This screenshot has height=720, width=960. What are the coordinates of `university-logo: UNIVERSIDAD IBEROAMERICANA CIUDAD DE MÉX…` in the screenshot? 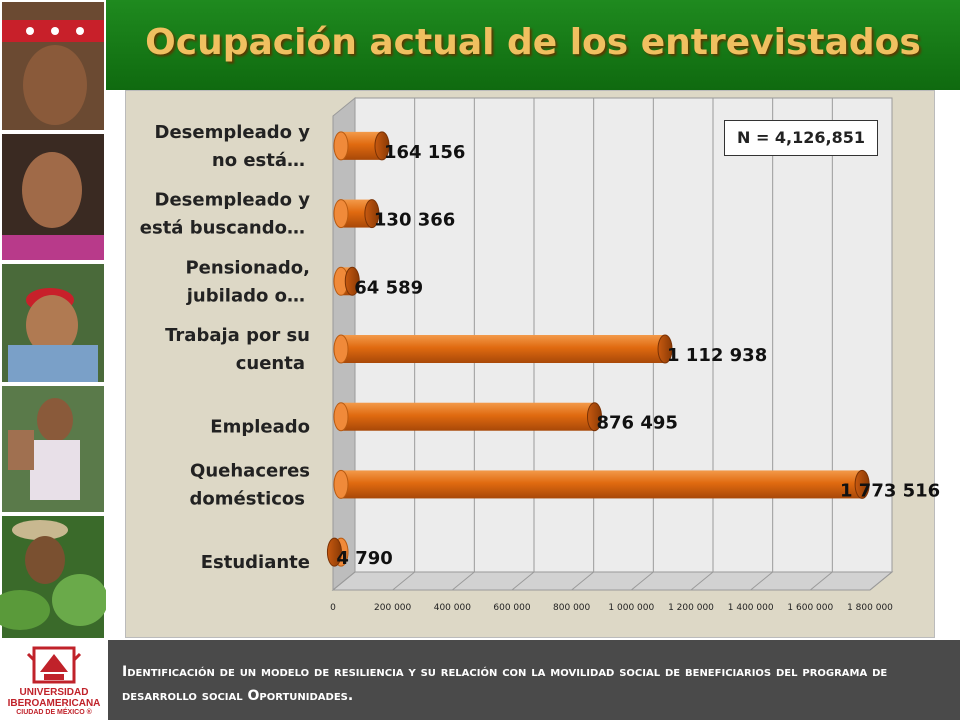 It's located at (54, 680).